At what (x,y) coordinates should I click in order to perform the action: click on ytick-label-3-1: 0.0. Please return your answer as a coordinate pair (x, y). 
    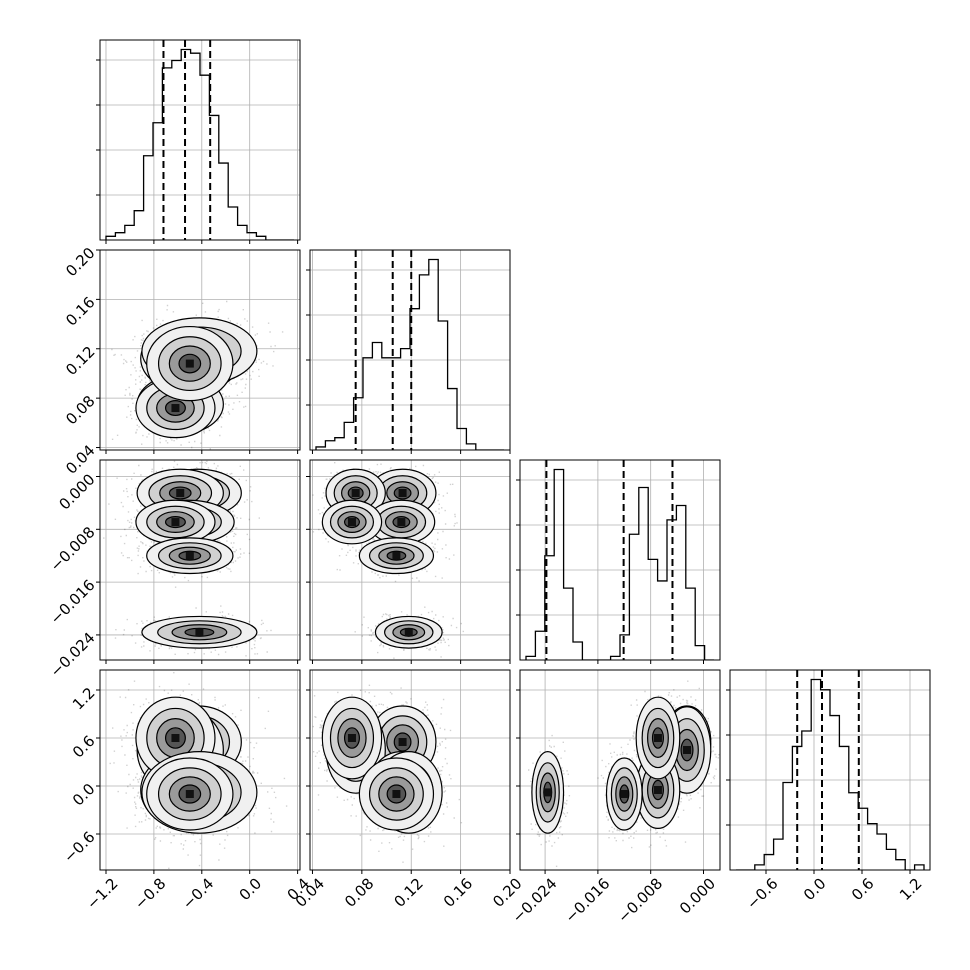
    Looking at the image, I should click on (84, 795).